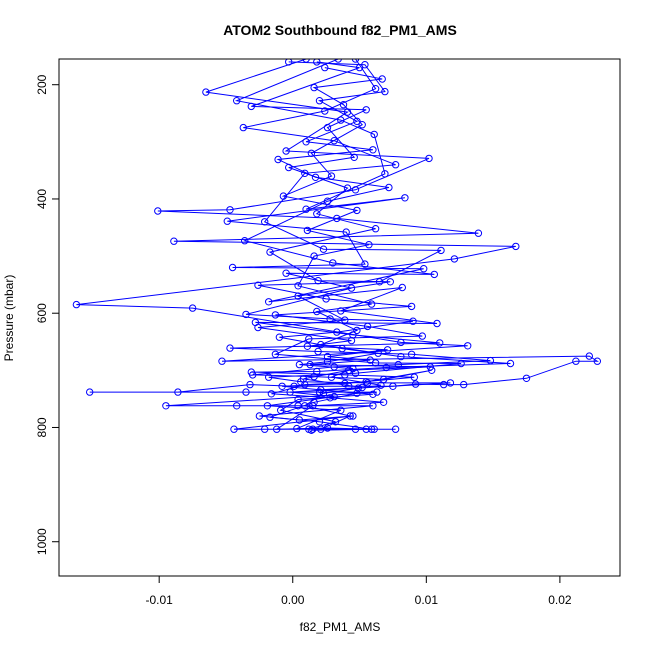 The height and width of the screenshot is (650, 650). Describe the element at coordinates (159, 600) in the screenshot. I see `x-tick-label: -0.01` at that location.